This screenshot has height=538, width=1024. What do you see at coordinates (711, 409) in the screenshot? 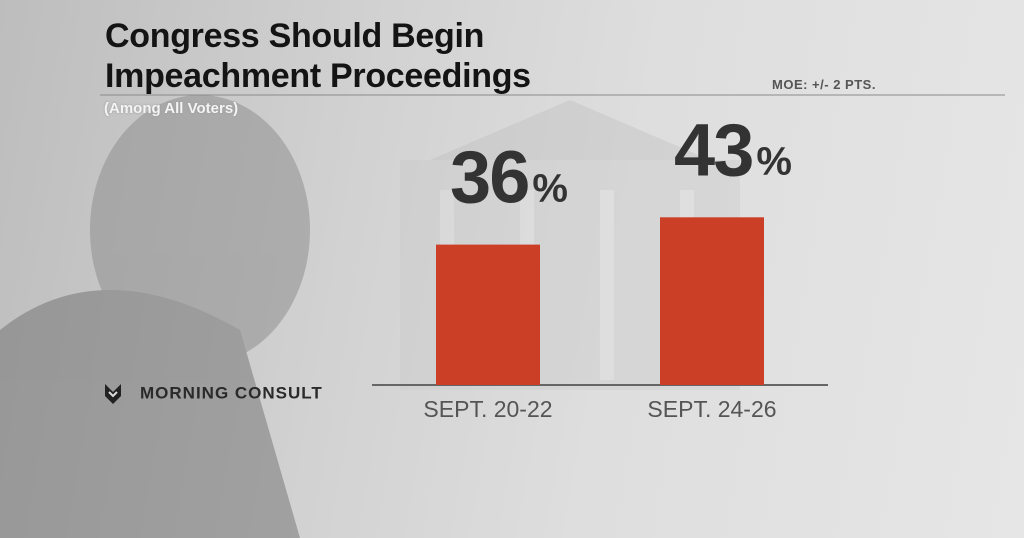
I see `x-tick-label: SEPT. 24-26` at bounding box center [711, 409].